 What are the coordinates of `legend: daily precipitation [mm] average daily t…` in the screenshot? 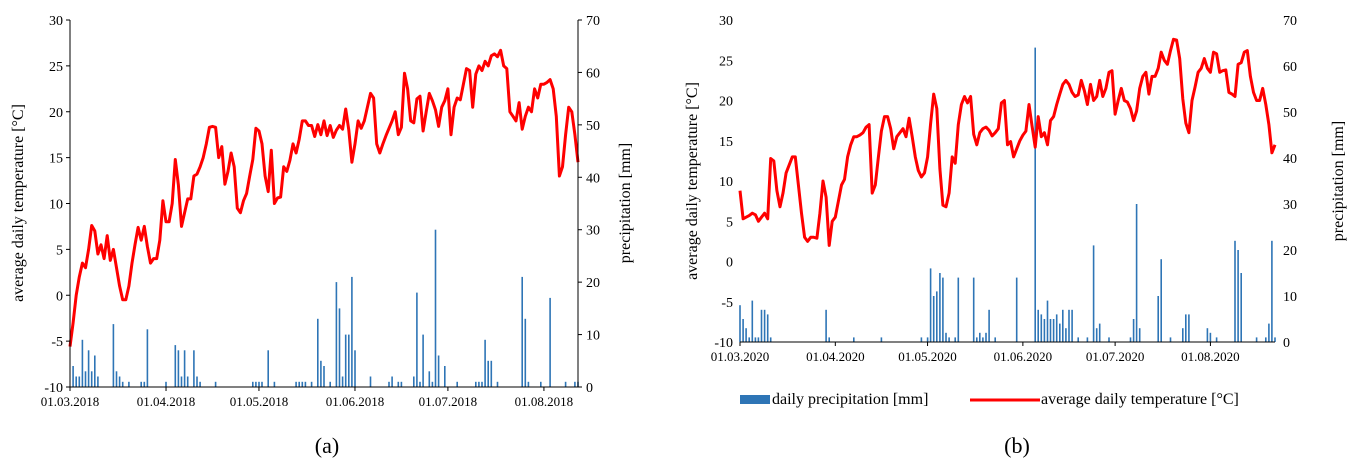 It's located at (989, 399).